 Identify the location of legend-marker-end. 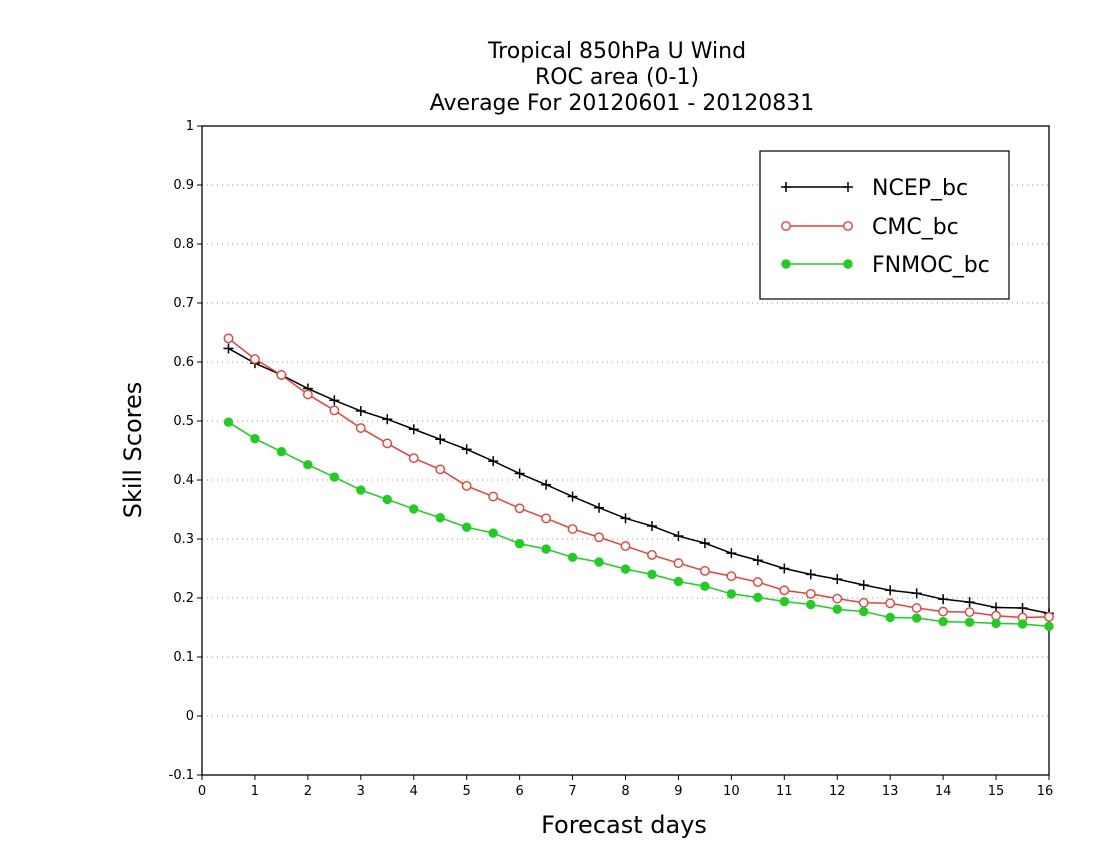
(848, 226).